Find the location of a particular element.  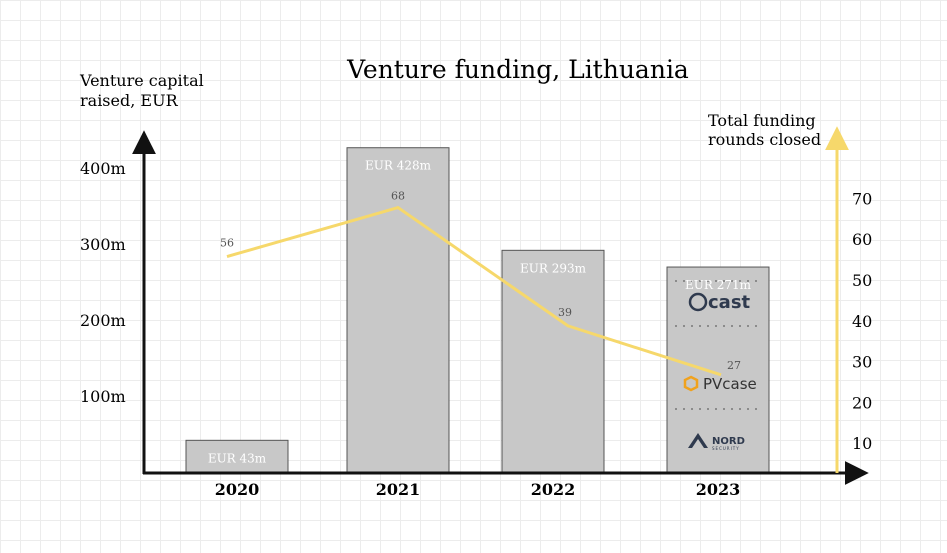

right-tick-label-30: 30 is located at coordinates (862, 362).